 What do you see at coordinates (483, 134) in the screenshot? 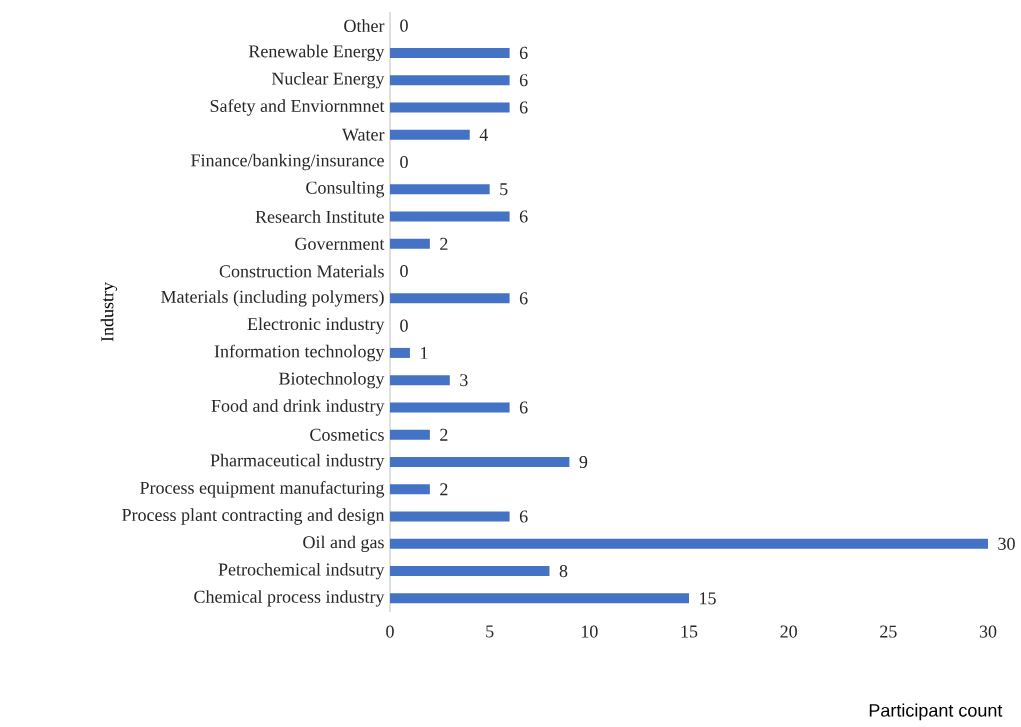
I see `data-label: 4` at bounding box center [483, 134].